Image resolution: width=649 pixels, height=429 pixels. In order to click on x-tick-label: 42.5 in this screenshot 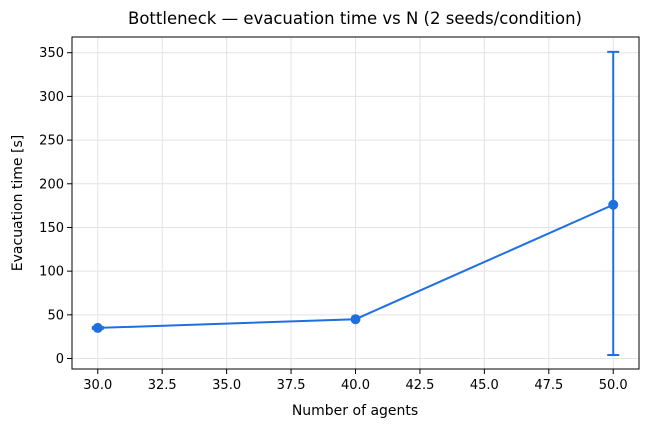, I will do `click(419, 385)`.